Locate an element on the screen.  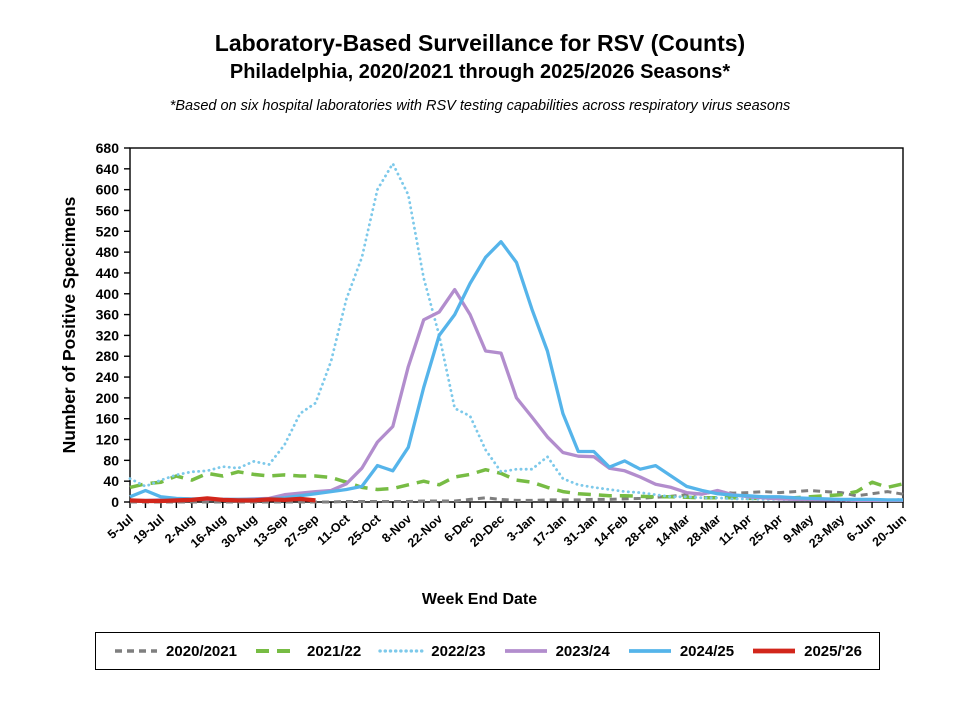
legend-item-2021-22: 2021/22 is located at coordinates (307, 651).